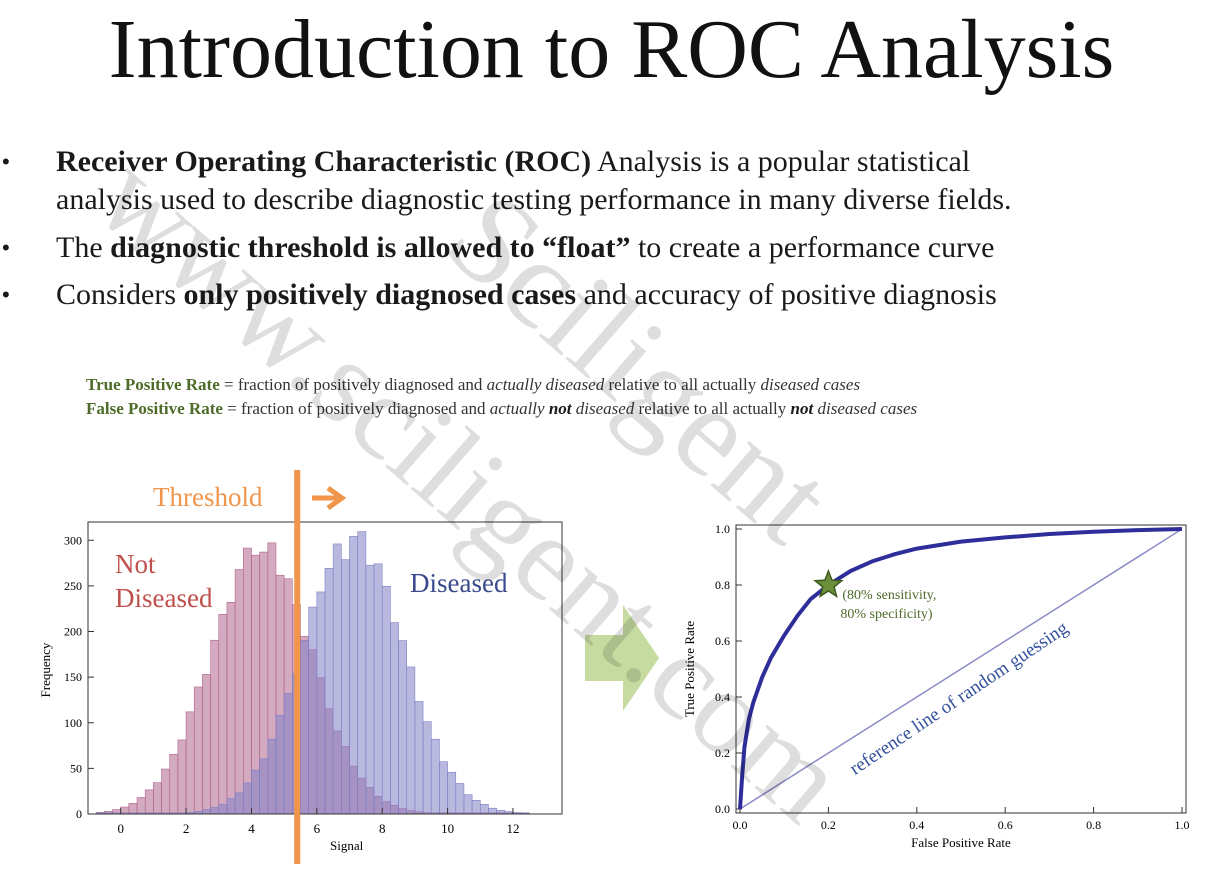 Image resolution: width=1223 pixels, height=891 pixels. What do you see at coordinates (712, 408) in the screenshot?
I see `fpr-tail: relative to all actually` at bounding box center [712, 408].